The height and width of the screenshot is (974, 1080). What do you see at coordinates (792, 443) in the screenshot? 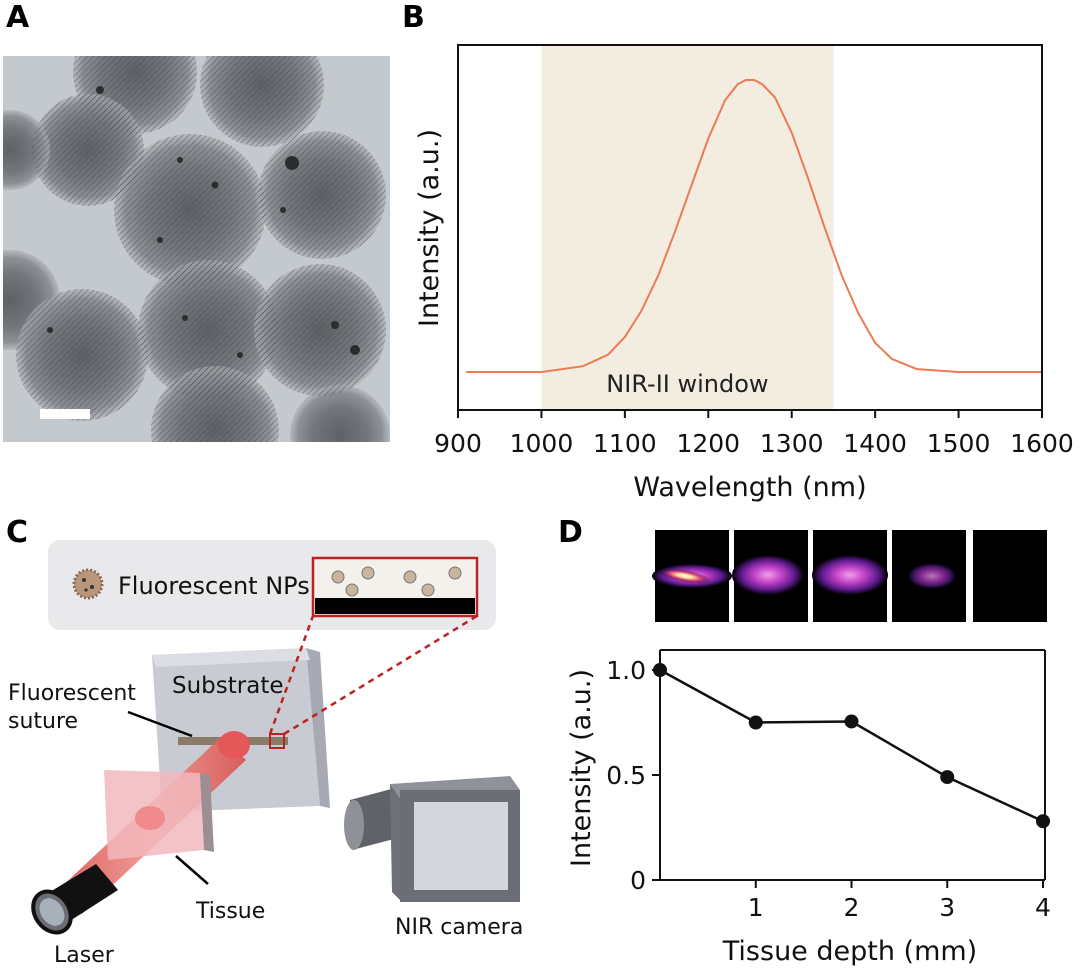
I see `x-tick-label-b: 1300` at bounding box center [792, 443].